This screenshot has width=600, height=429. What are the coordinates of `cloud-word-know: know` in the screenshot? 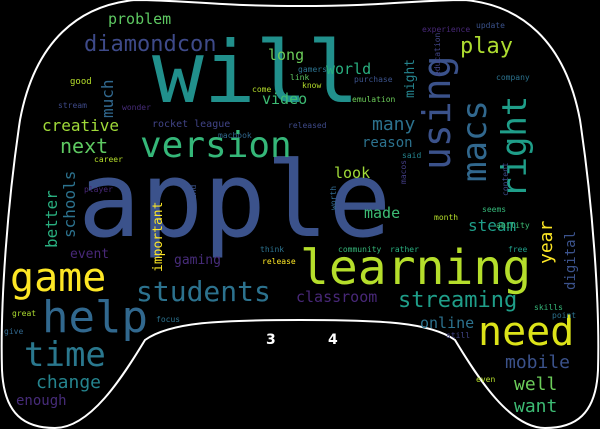 It's located at (312, 85).